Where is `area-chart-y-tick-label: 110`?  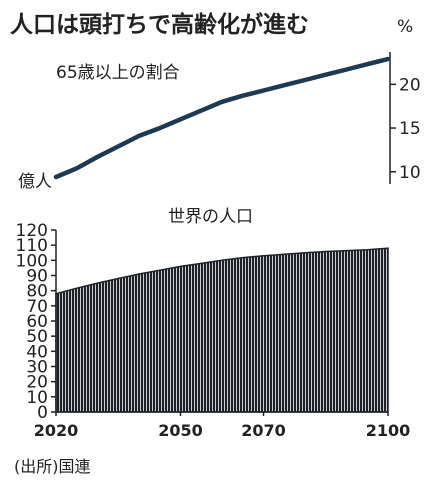
area-chart-y-tick-label: 110 is located at coordinates (32, 246).